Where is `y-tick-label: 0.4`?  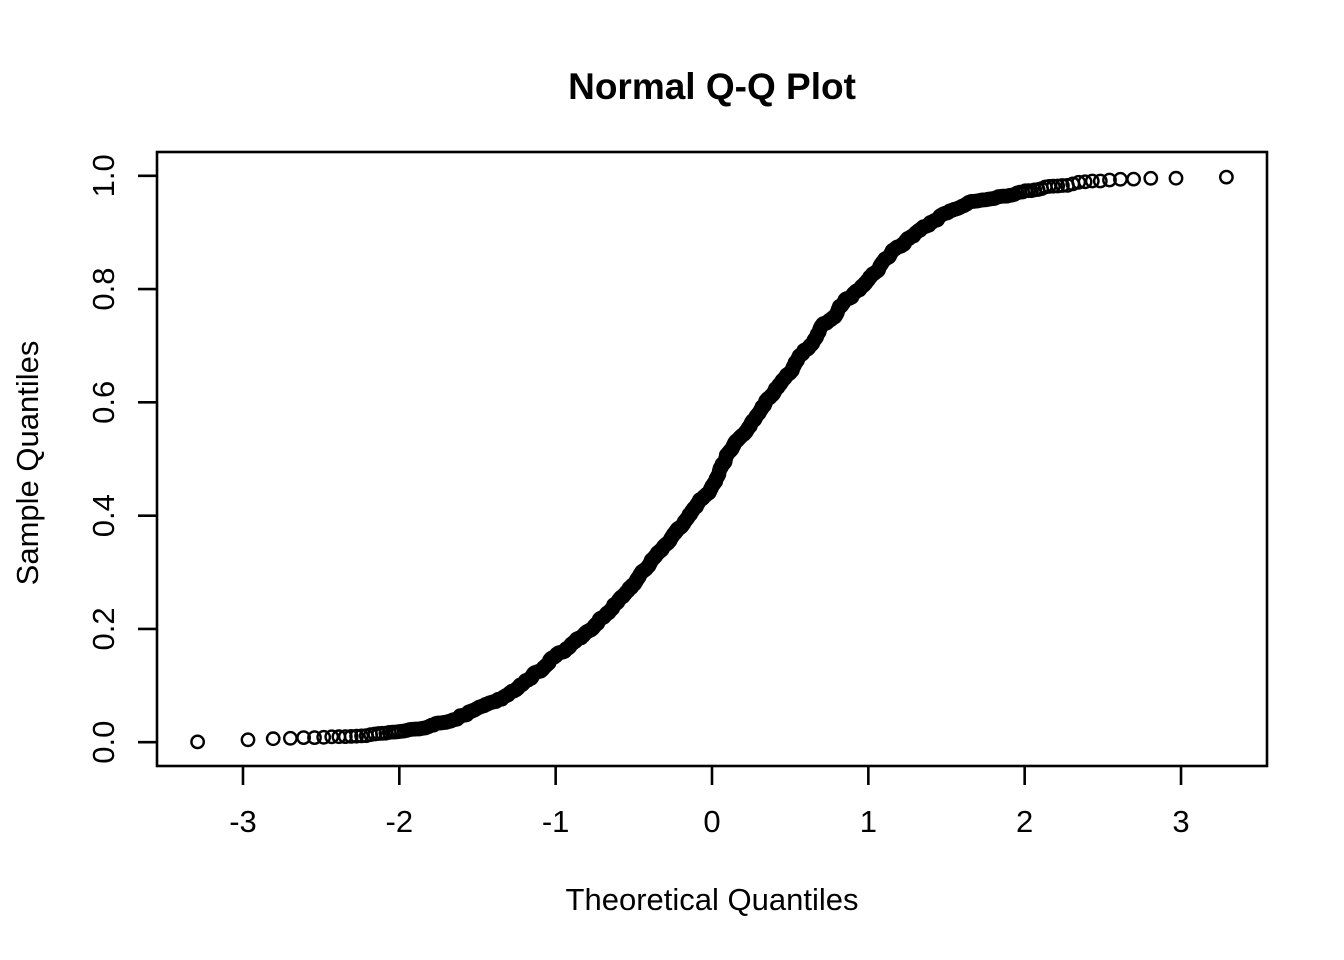
y-tick-label: 0.4 is located at coordinates (103, 515).